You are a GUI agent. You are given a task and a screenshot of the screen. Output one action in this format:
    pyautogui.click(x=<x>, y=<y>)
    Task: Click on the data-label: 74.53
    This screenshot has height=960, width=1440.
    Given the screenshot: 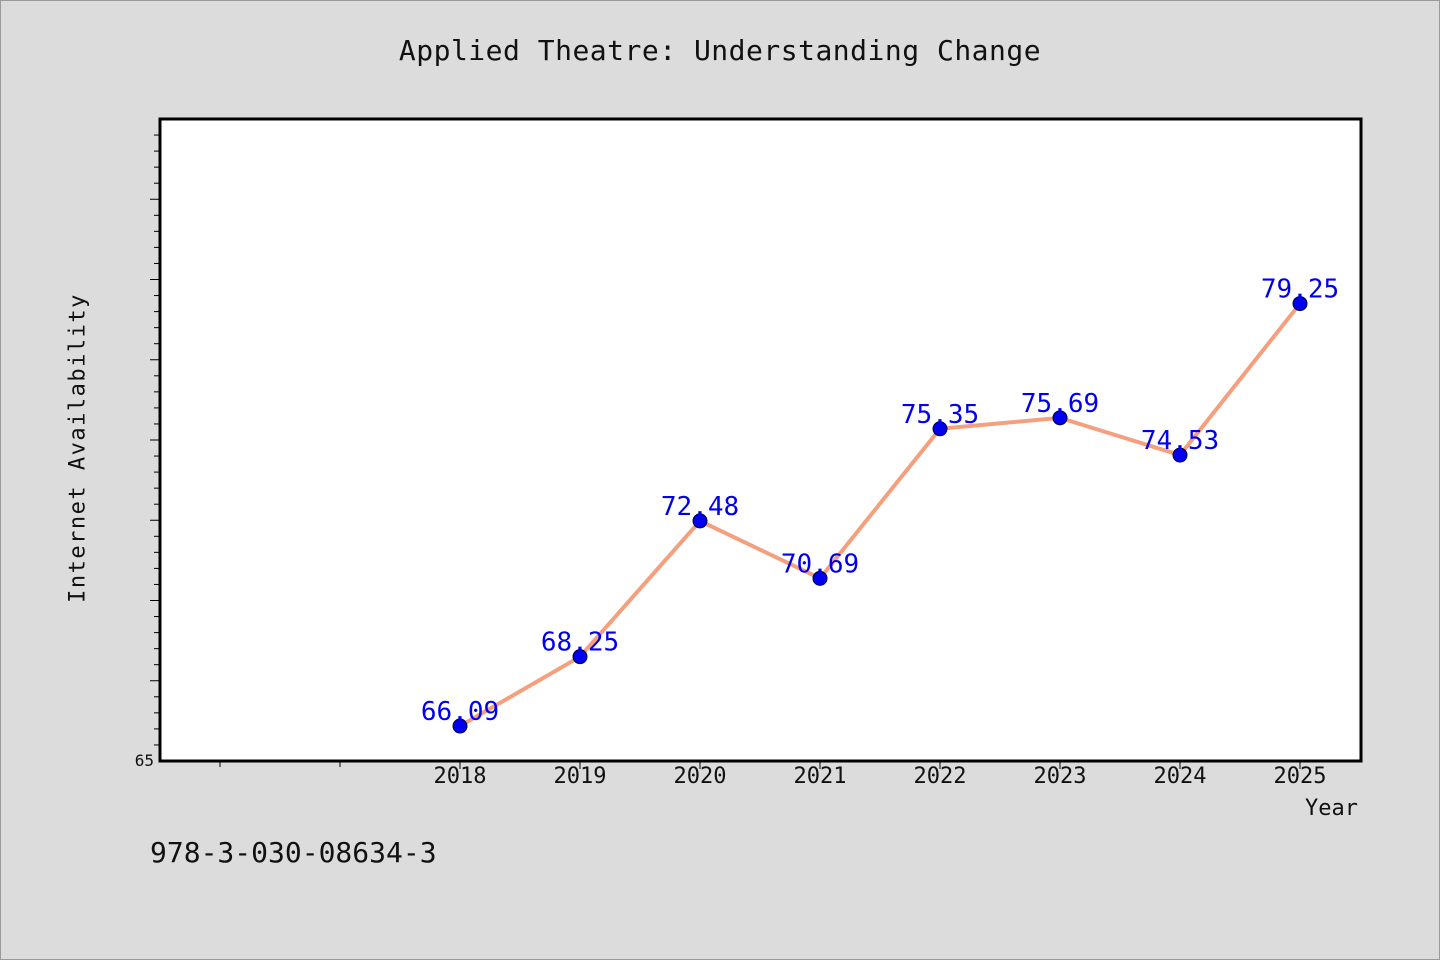 What is the action you would take?
    pyautogui.click(x=1180, y=441)
    